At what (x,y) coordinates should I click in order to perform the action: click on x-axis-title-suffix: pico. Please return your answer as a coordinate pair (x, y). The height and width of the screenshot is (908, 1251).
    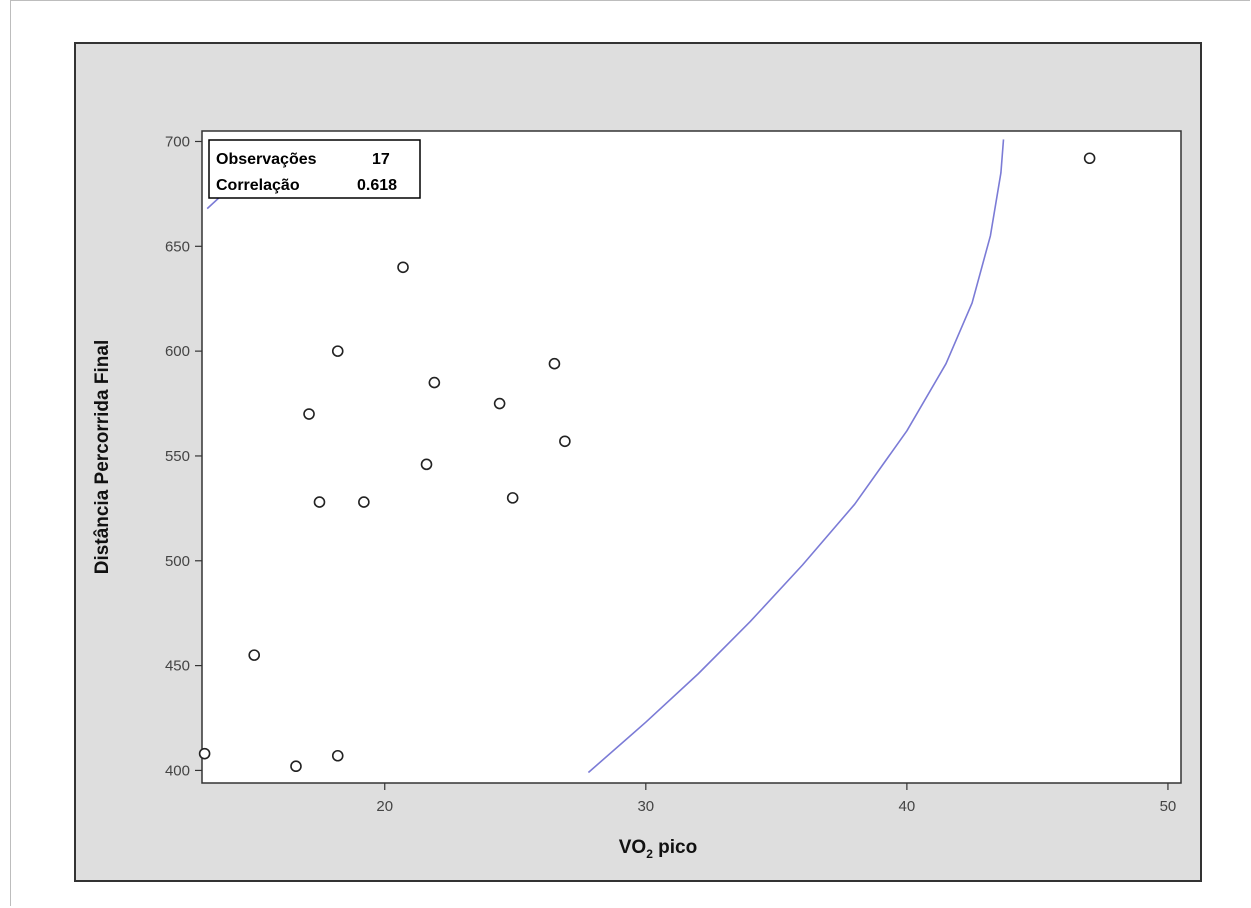
    Looking at the image, I should click on (675, 847).